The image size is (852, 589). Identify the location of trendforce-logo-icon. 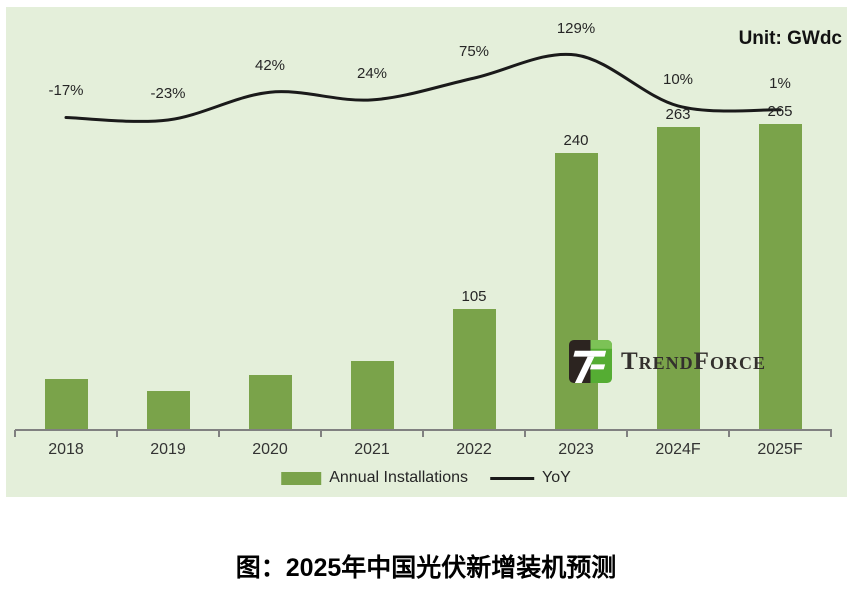
(590, 361).